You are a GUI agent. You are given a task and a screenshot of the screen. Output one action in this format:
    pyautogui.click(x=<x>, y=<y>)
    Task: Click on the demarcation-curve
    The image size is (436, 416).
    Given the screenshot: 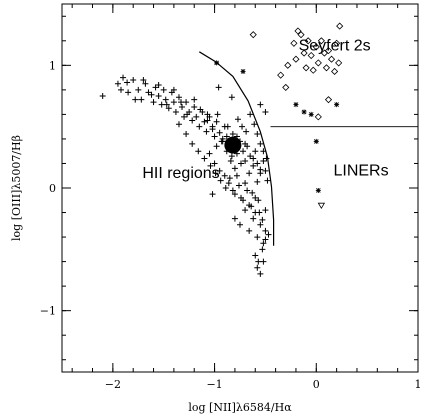 What is the action you would take?
    pyautogui.click(x=236, y=148)
    